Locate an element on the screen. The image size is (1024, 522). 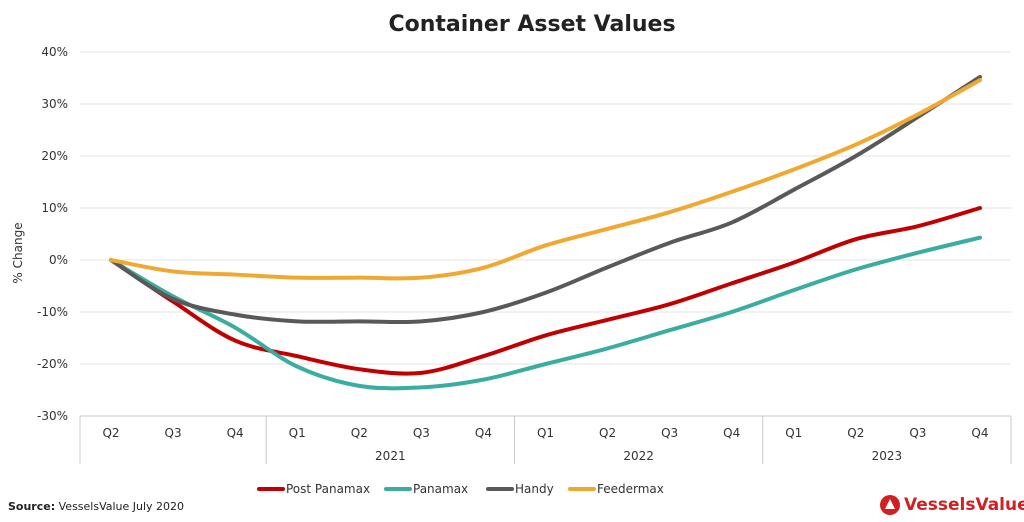
source-text: VesselsValue July 2020 is located at coordinates (121, 506).